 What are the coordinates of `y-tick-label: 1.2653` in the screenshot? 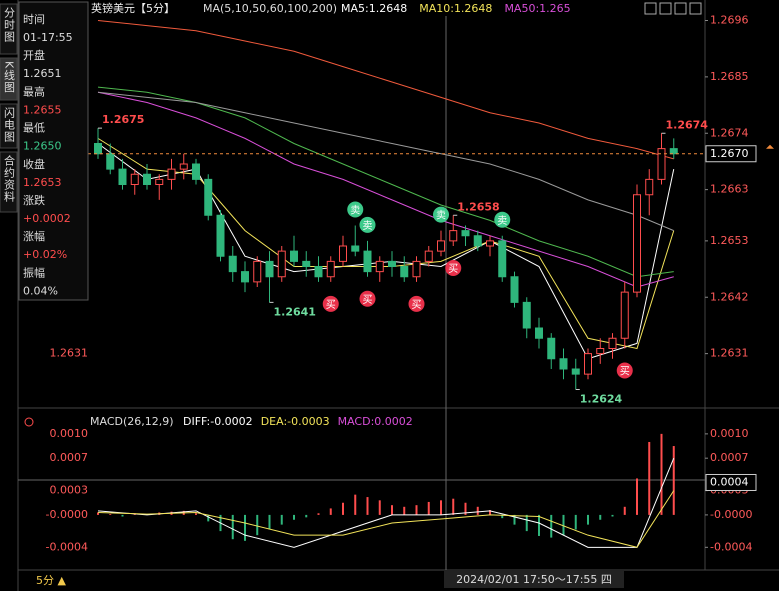 It's located at (729, 240).